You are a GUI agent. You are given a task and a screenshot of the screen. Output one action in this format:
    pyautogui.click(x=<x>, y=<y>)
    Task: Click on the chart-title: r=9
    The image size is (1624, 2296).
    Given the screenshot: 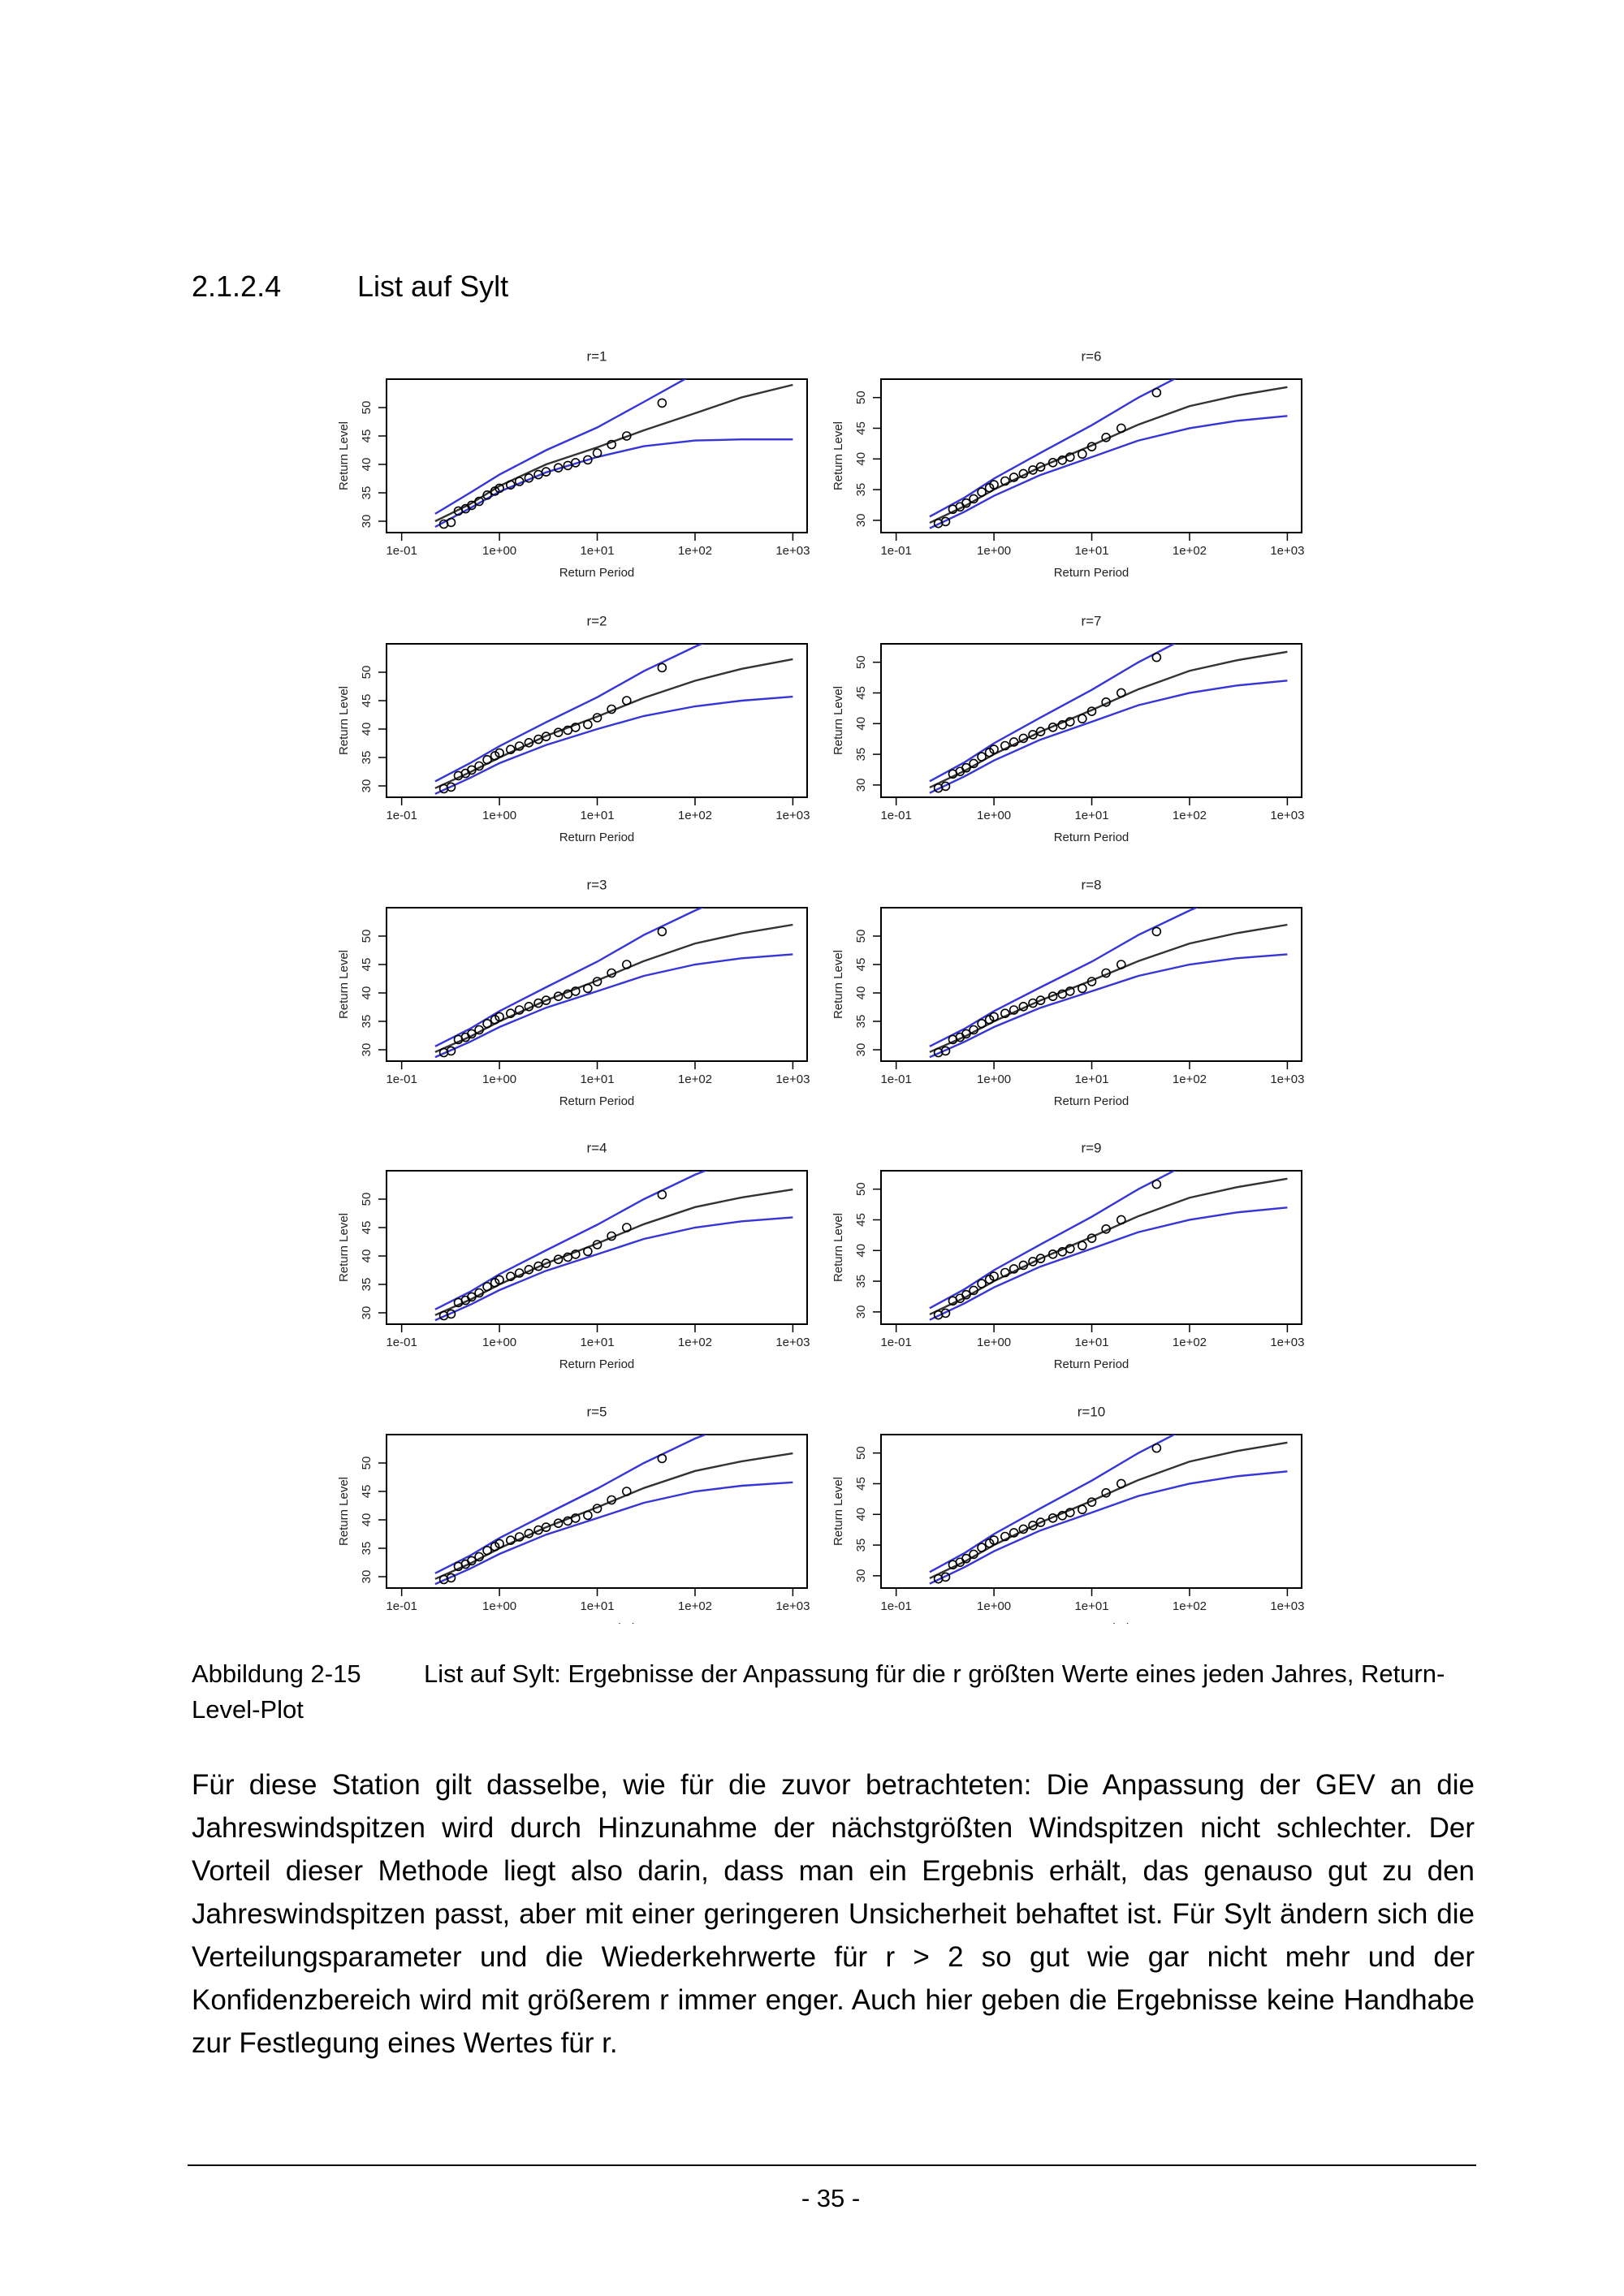 What is the action you would take?
    pyautogui.click(x=1091, y=1147)
    